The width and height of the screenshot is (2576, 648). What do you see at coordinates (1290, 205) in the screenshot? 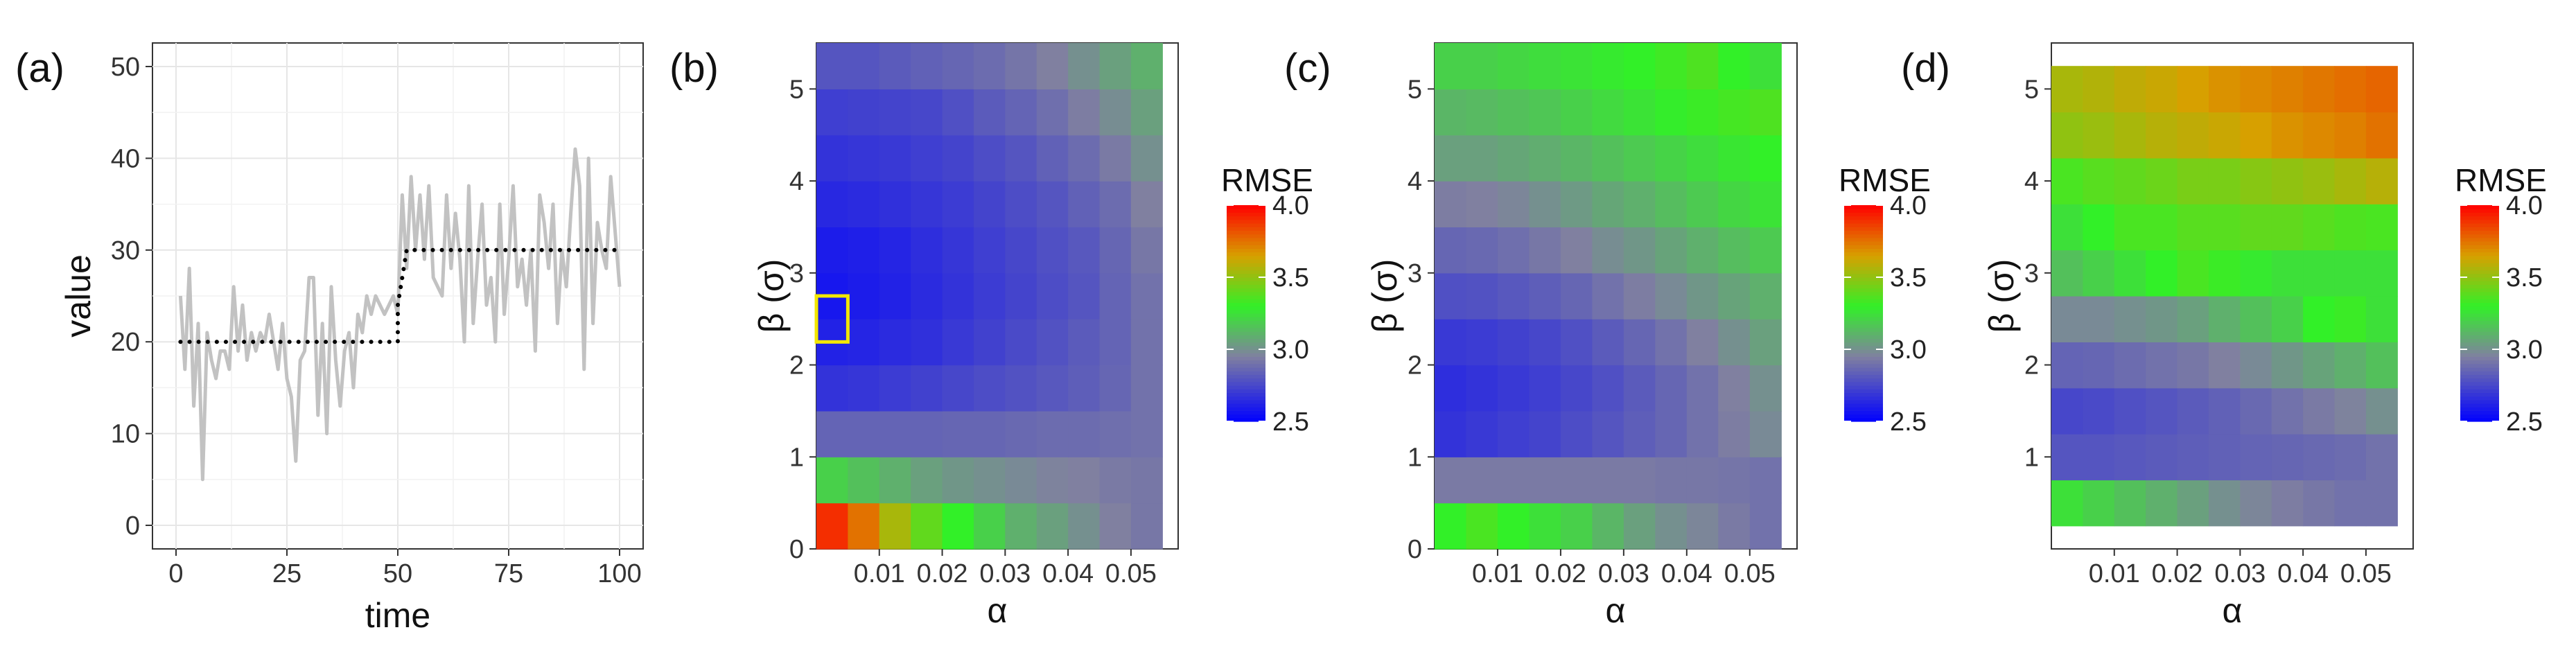
I see `legend-tick-label-b: 4.0` at bounding box center [1290, 205].